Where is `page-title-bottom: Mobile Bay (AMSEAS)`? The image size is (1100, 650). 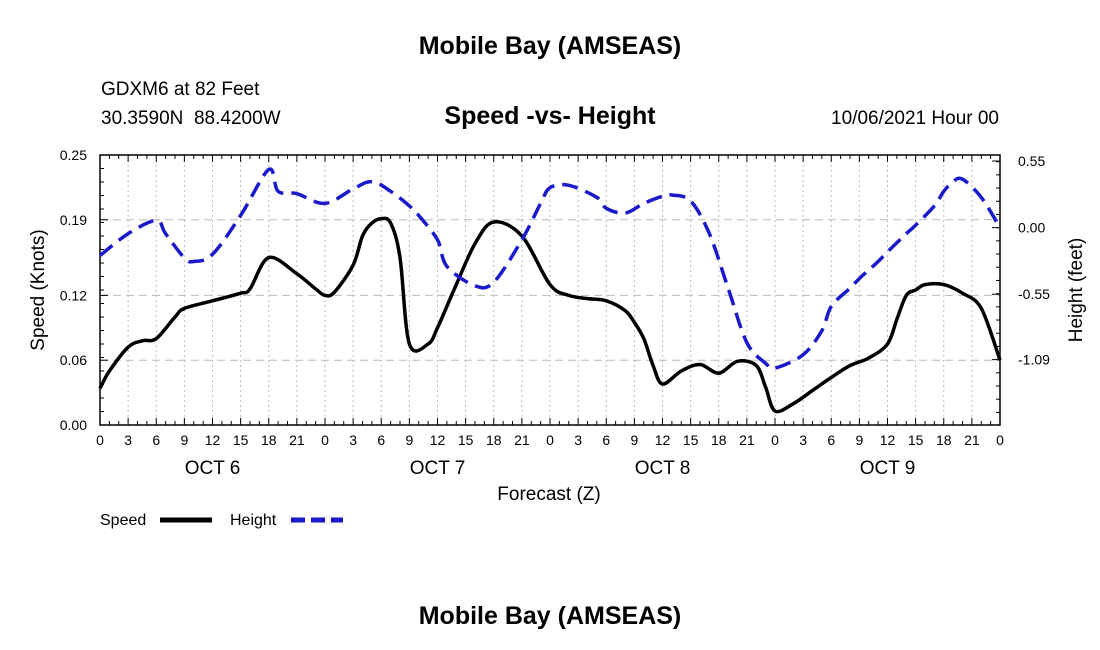
page-title-bottom: Mobile Bay (AMSEAS) is located at coordinates (550, 616).